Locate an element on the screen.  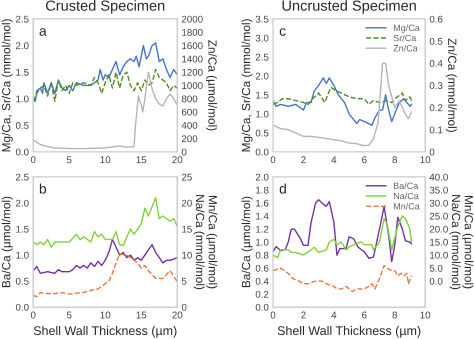
y-tick-label: 1.8 is located at coordinates (262, 190).